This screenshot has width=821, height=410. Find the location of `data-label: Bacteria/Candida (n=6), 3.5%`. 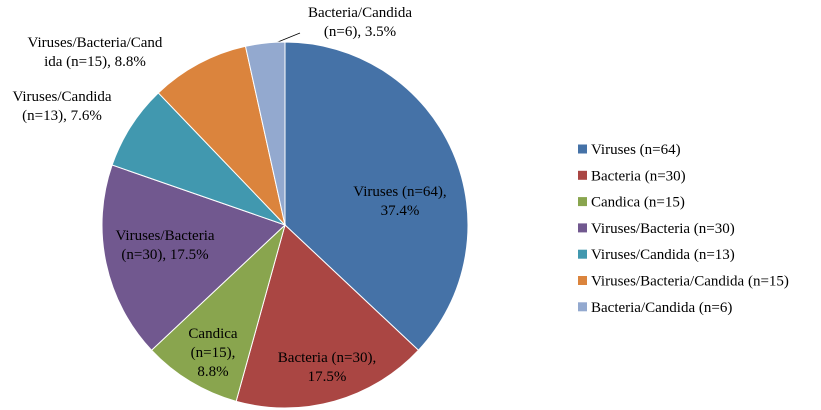

data-label: Bacteria/Candida (n=6), 3.5% is located at coordinates (360, 22).